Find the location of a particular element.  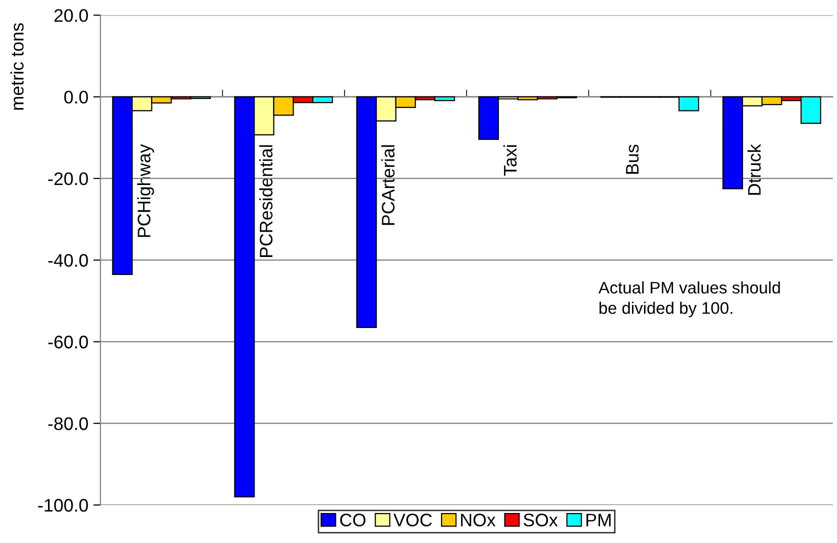

y-tick-label: -80.0 is located at coordinates (68, 423).